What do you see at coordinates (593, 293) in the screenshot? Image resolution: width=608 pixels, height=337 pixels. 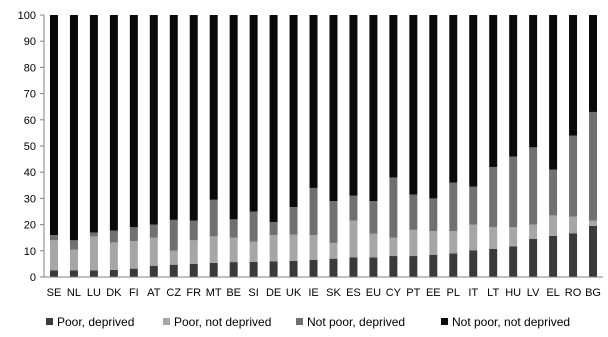 I see `x-tick-label: BG` at bounding box center [593, 293].